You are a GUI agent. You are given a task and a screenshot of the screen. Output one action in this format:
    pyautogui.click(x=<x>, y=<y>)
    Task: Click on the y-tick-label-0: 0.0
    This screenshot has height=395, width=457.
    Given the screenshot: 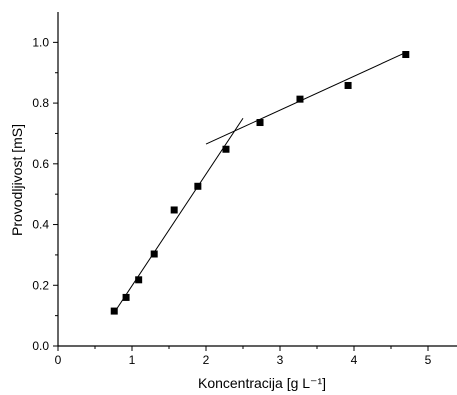 What is the action you would take?
    pyautogui.click(x=40, y=346)
    